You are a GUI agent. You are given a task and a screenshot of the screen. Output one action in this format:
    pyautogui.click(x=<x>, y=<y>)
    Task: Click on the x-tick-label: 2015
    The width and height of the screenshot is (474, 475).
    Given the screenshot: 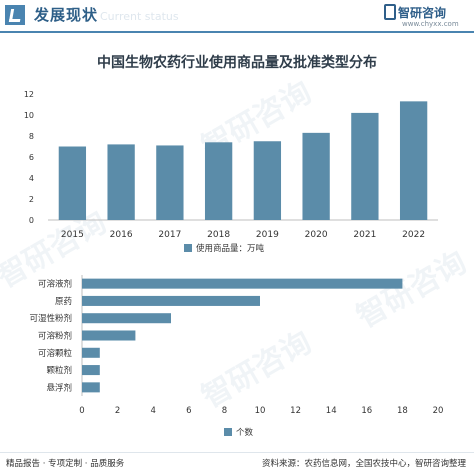 What is the action you would take?
    pyautogui.click(x=72, y=235)
    